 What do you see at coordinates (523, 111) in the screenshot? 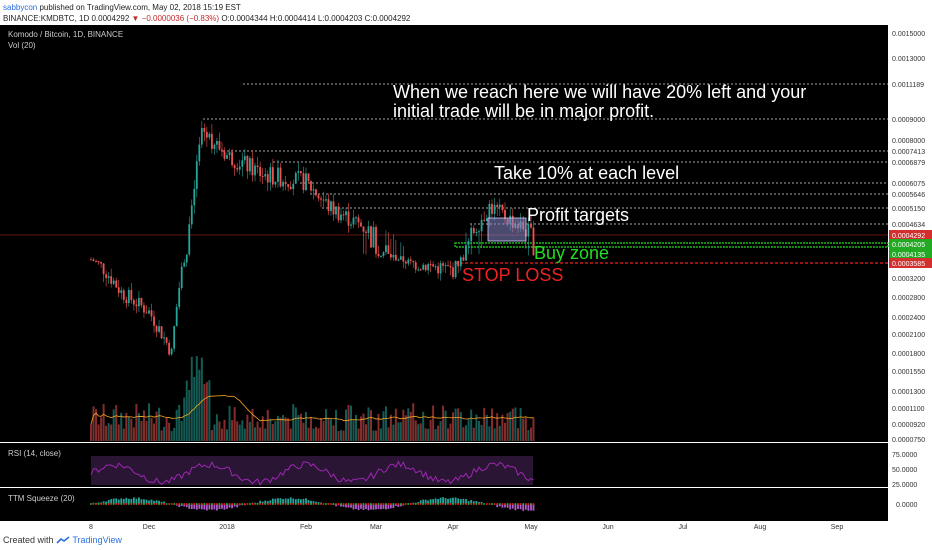
I see `annotation-major-profit-2: initial trade will be in major profit.` at bounding box center [523, 111].